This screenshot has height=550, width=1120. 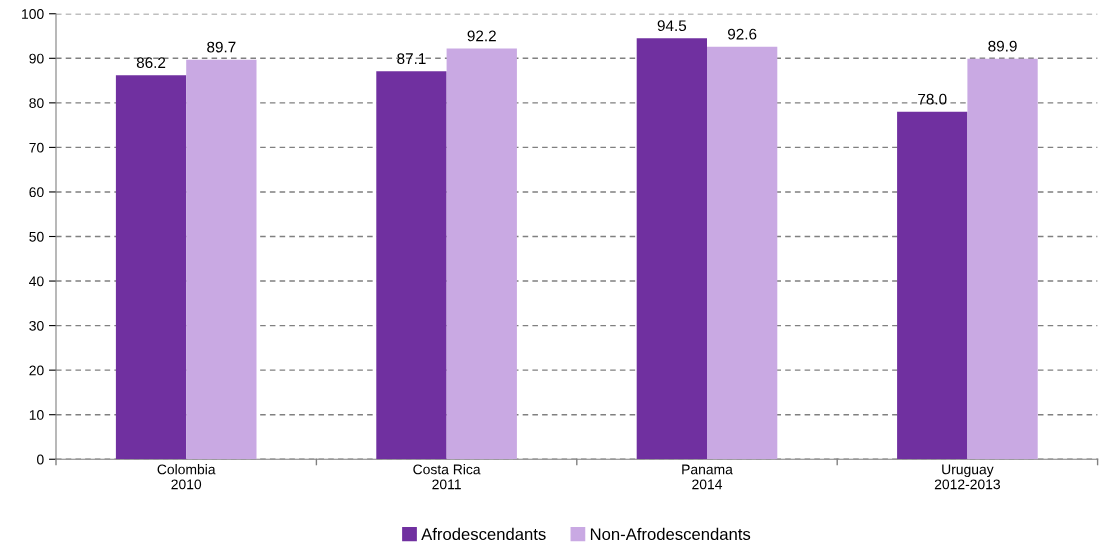 I want to click on legend-label: Non-Afrodescendants, so click(x=670, y=534).